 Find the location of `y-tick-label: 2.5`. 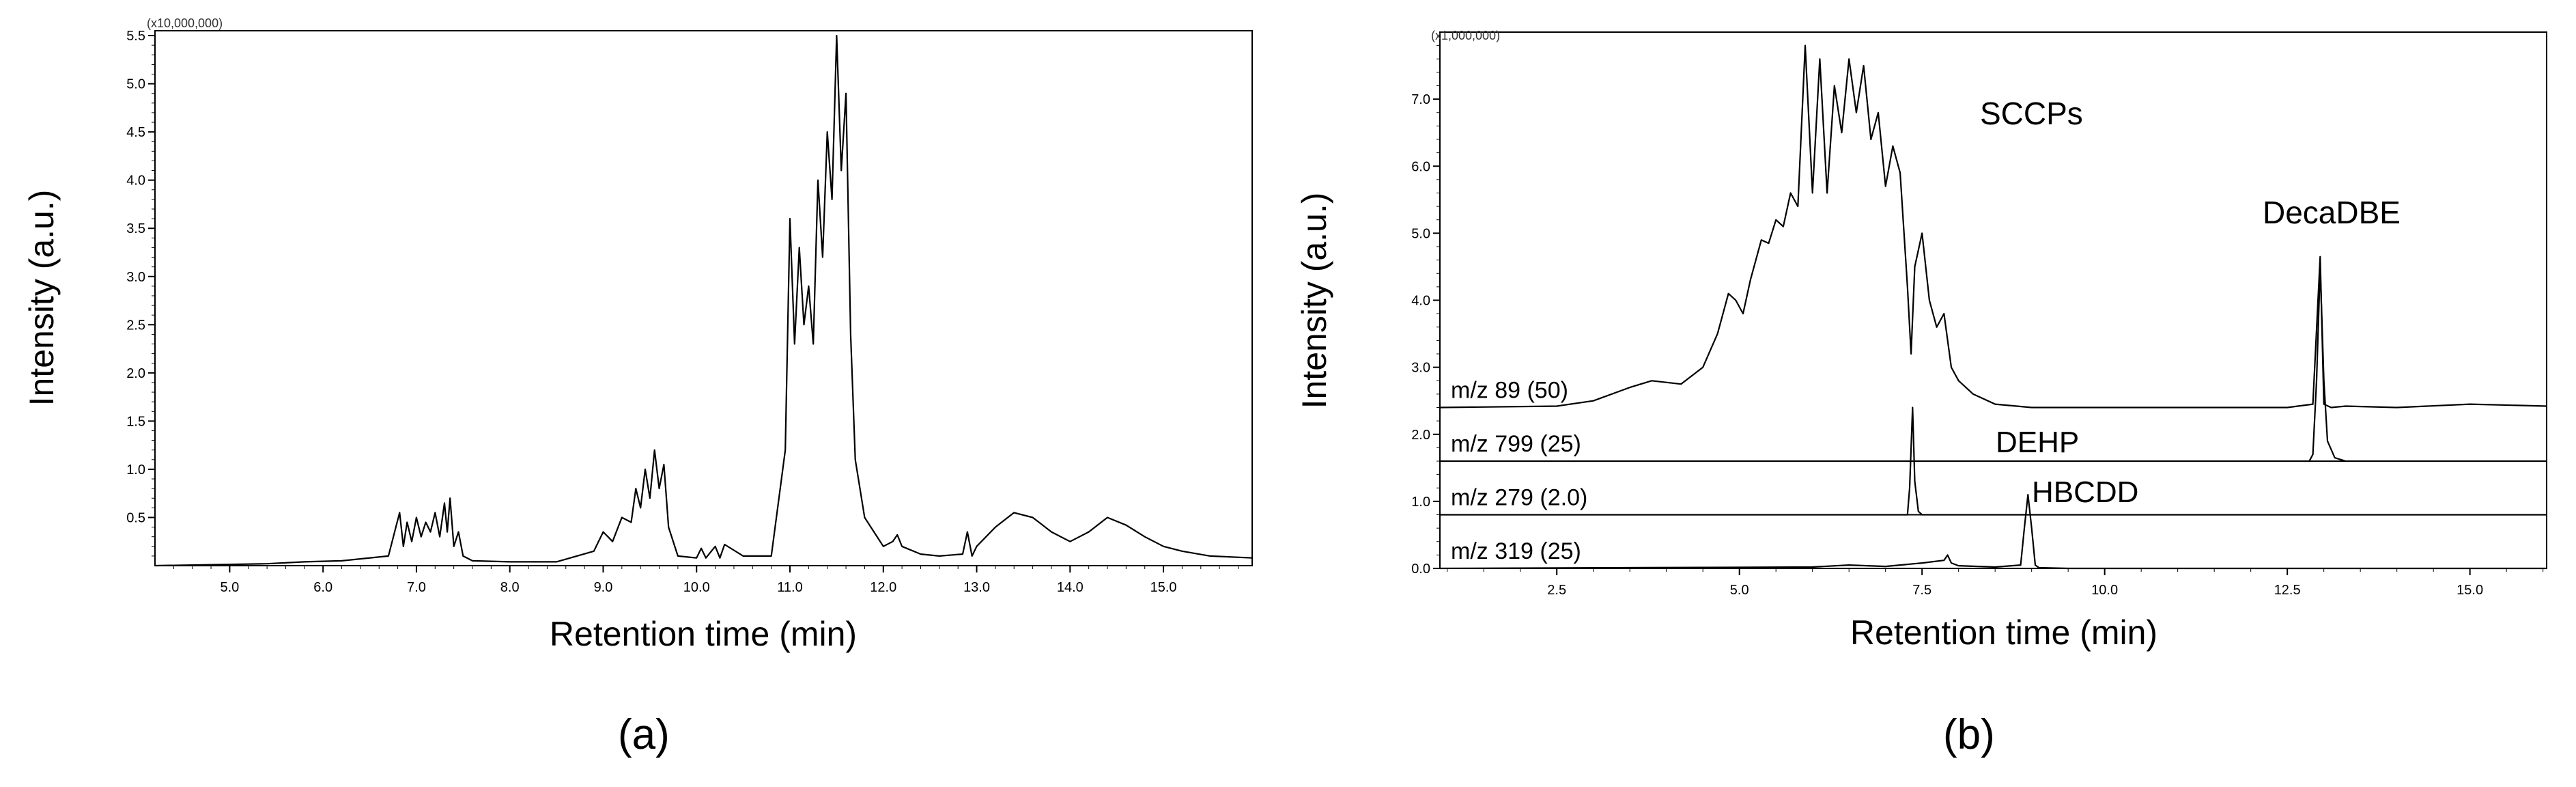

y-tick-label: 2.5 is located at coordinates (135, 325).